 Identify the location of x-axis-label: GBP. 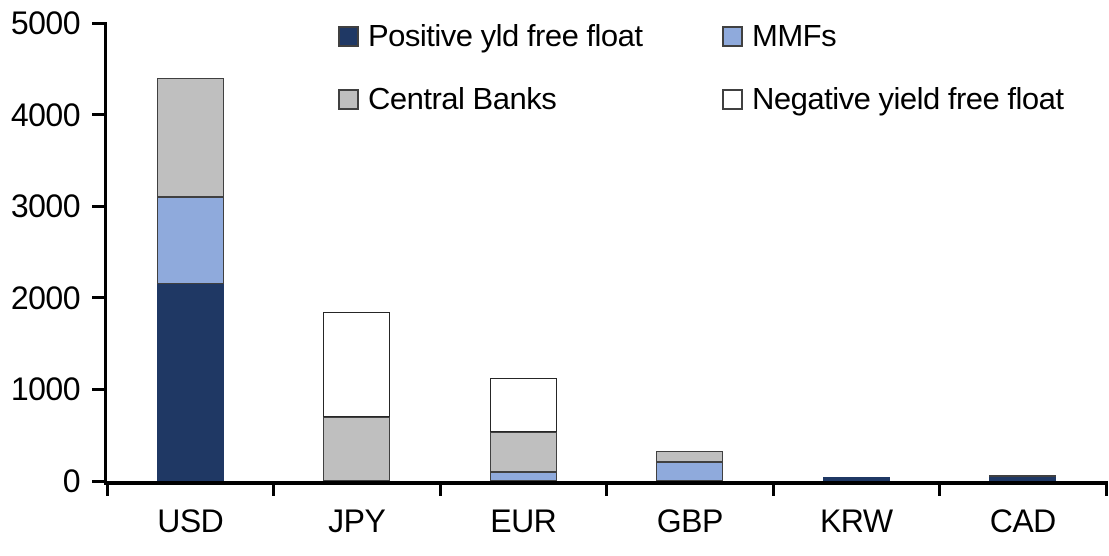
(690, 521).